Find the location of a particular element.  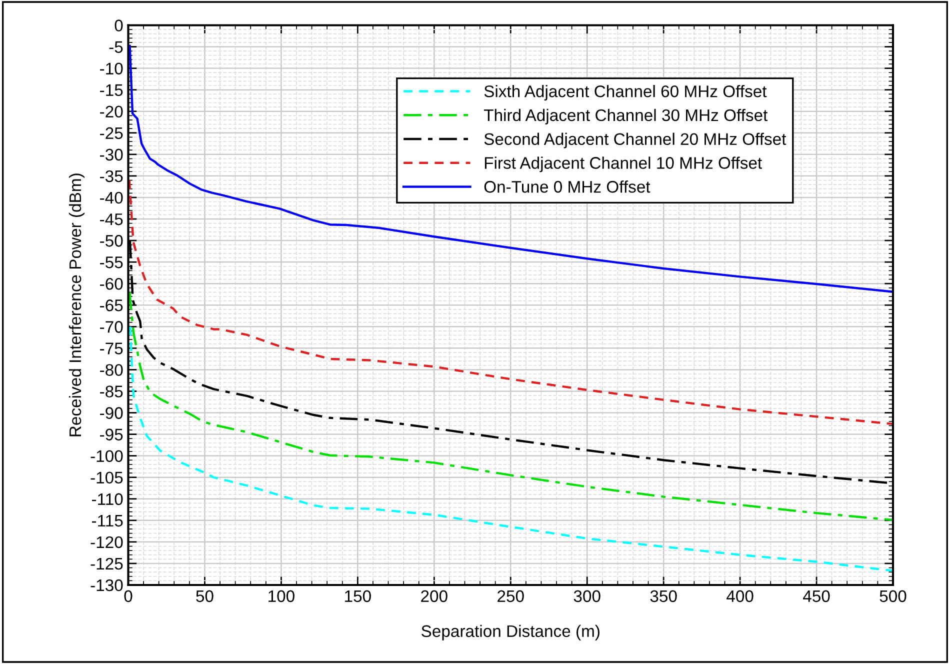

y-tick-label: -55 is located at coordinates (111, 262).